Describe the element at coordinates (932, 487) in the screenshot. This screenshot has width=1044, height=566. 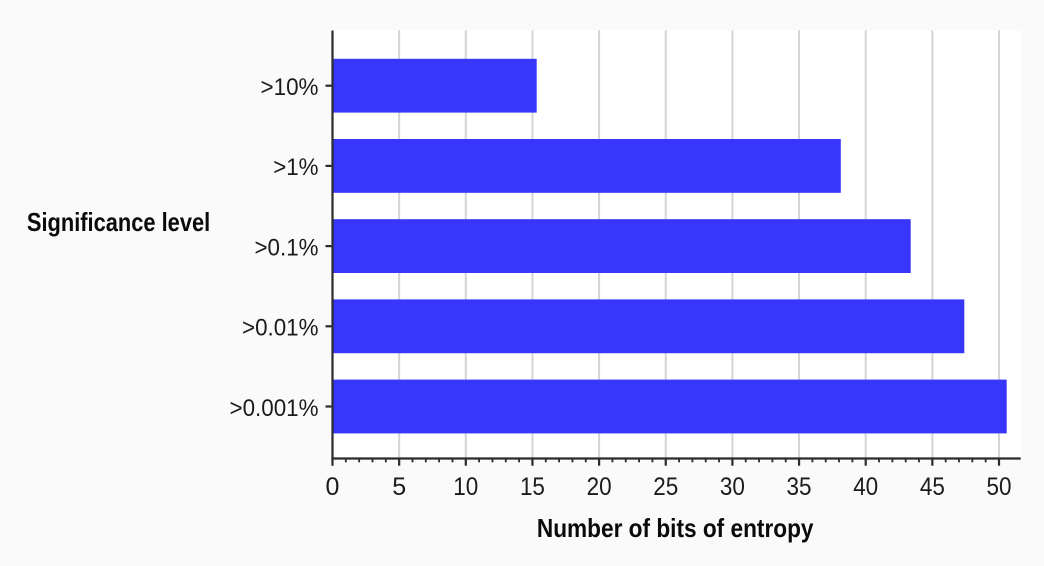
I see `svg-text: 45` at that location.